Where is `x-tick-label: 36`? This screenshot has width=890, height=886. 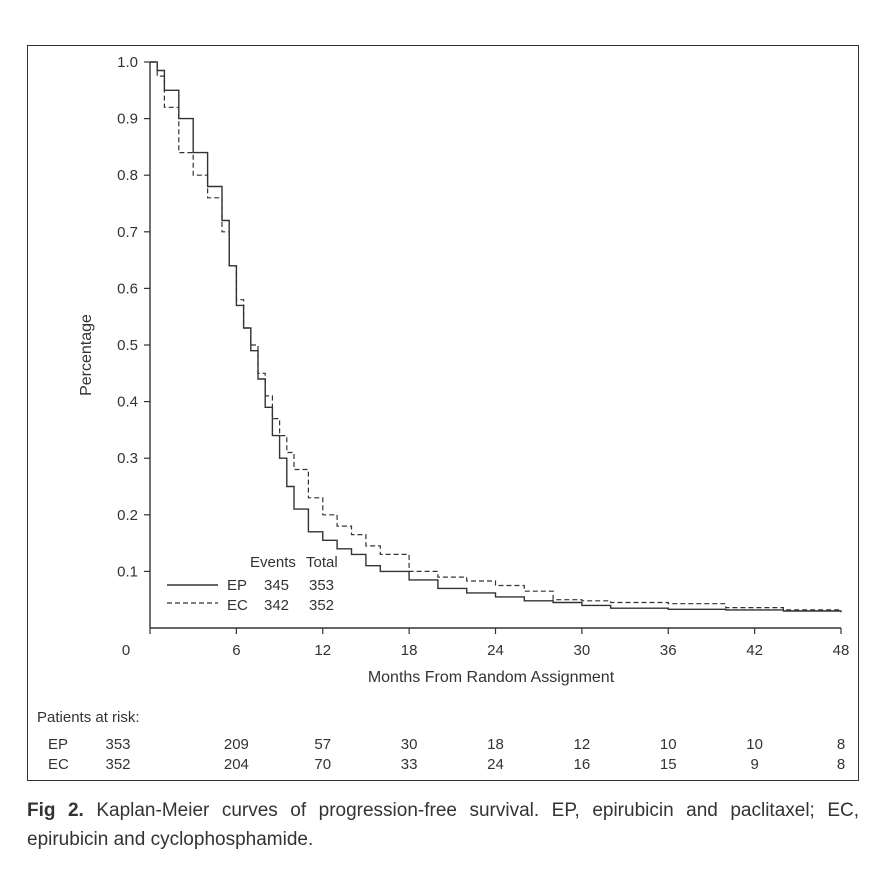
x-tick-label: 36 is located at coordinates (668, 650).